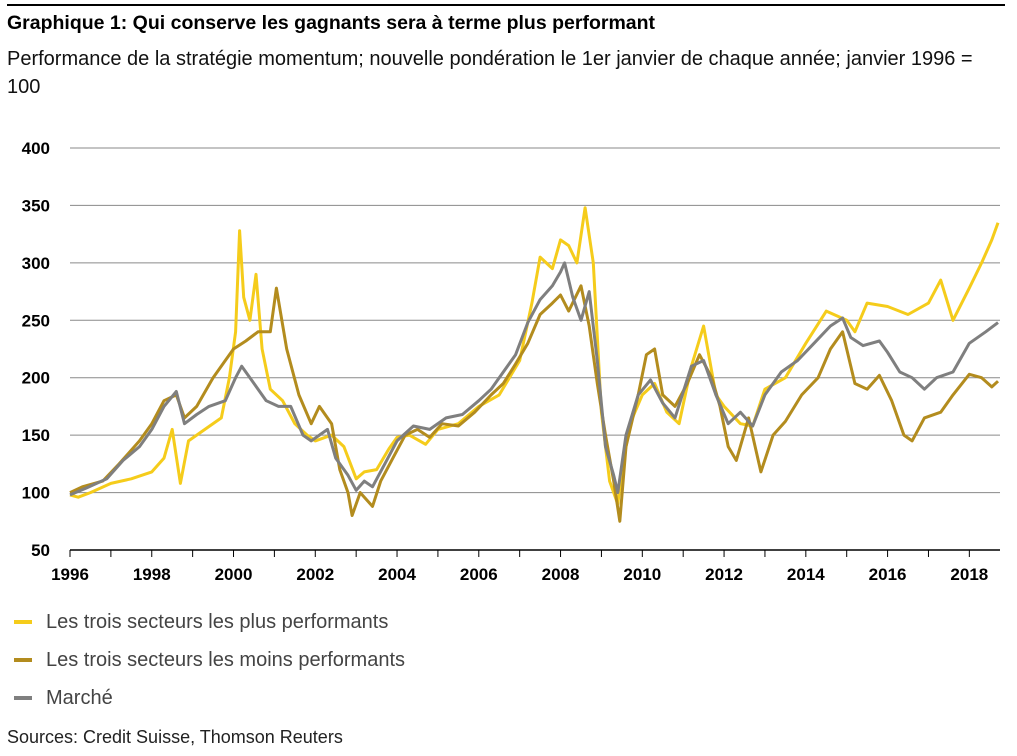  What do you see at coordinates (806, 574) in the screenshot?
I see `x-tick-label: 2014` at bounding box center [806, 574].